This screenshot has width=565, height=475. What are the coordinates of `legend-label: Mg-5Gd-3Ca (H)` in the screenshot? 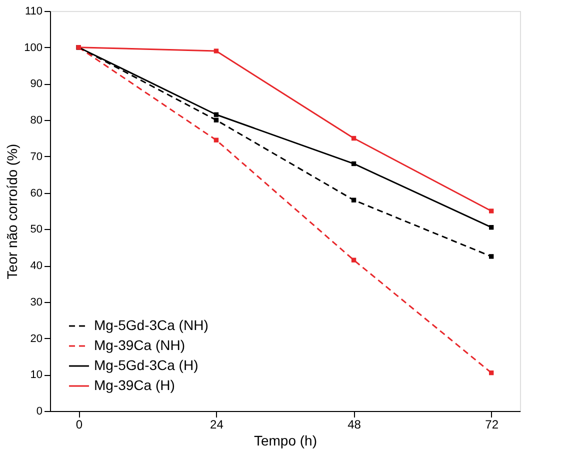 It's located at (146, 365).